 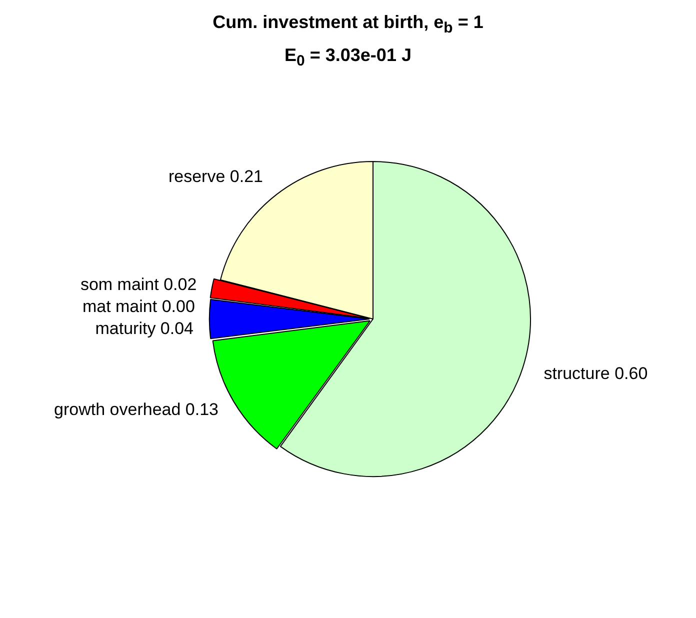 What do you see at coordinates (596, 374) in the screenshot?
I see `slice-label: structure 0.60` at bounding box center [596, 374].